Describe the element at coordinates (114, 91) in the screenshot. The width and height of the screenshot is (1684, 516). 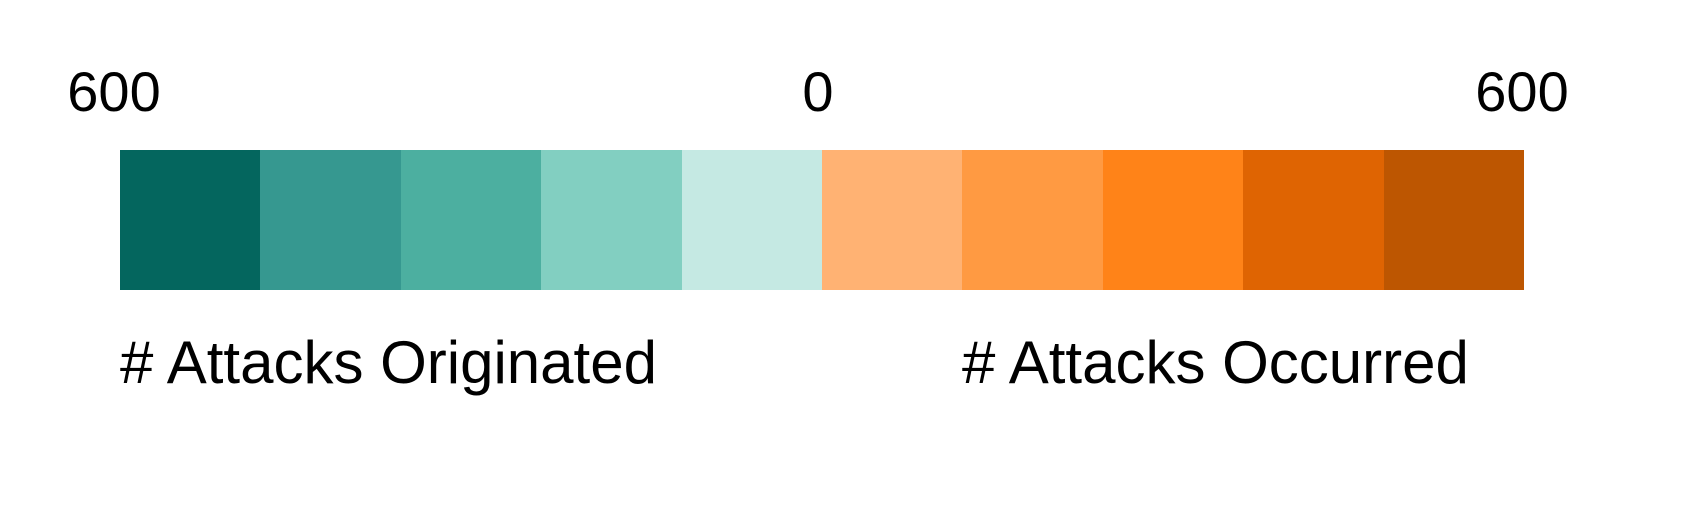
I see `tick-label-left: 600` at that location.